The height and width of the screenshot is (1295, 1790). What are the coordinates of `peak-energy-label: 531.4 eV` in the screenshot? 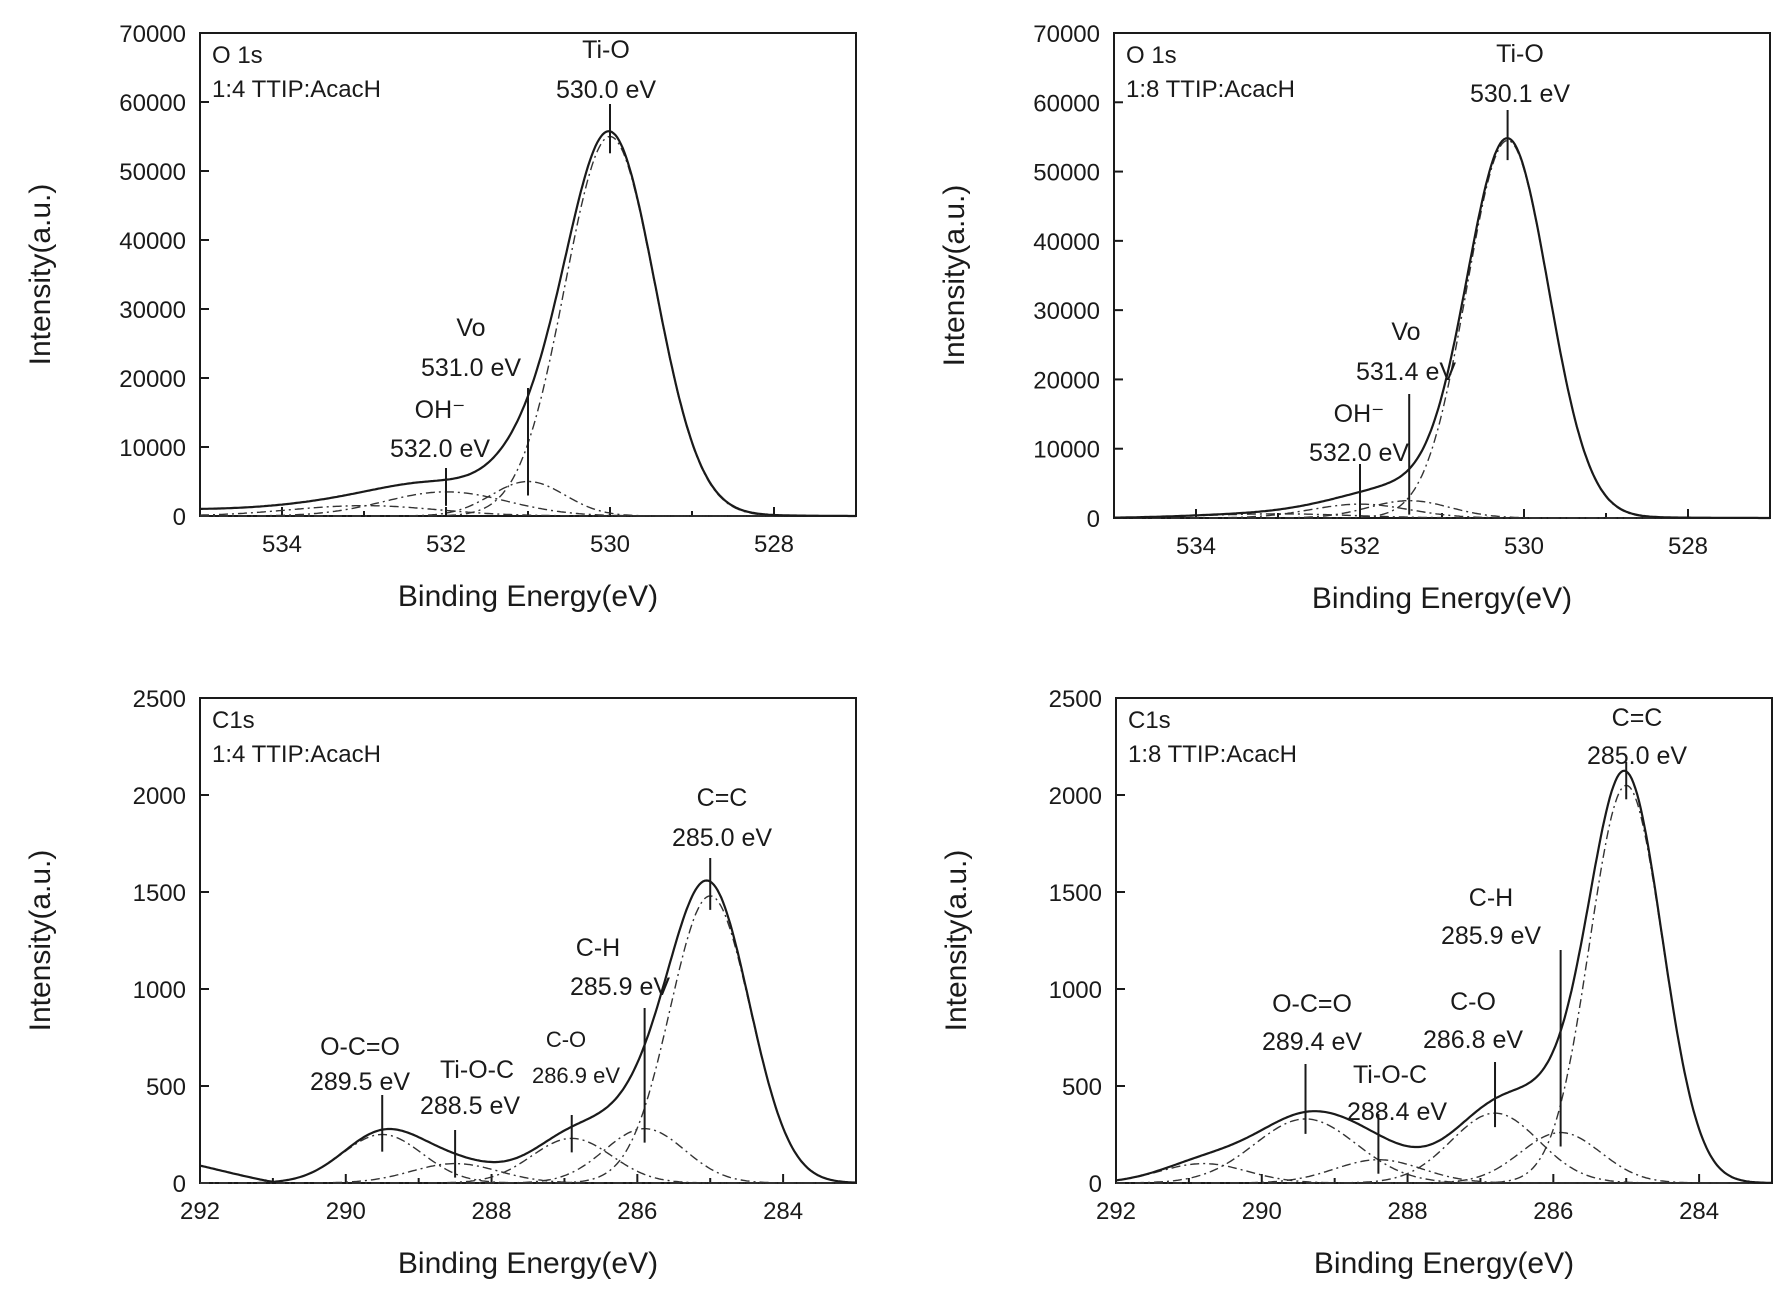 It's located at (1406, 372).